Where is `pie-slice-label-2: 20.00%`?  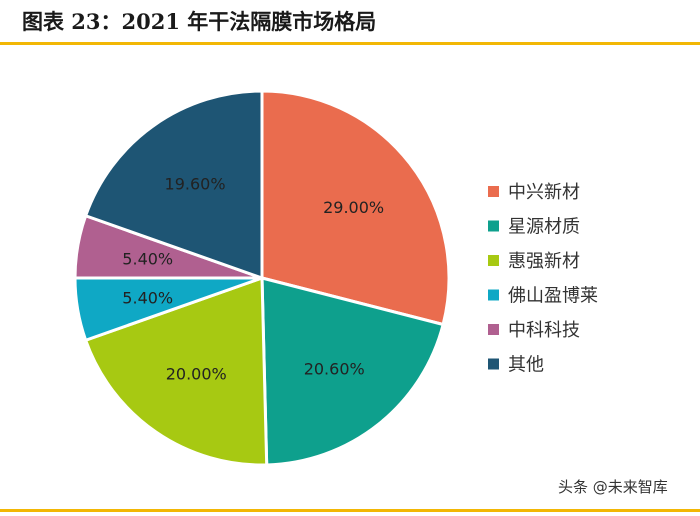 pie-slice-label-2: 20.00% is located at coordinates (196, 373).